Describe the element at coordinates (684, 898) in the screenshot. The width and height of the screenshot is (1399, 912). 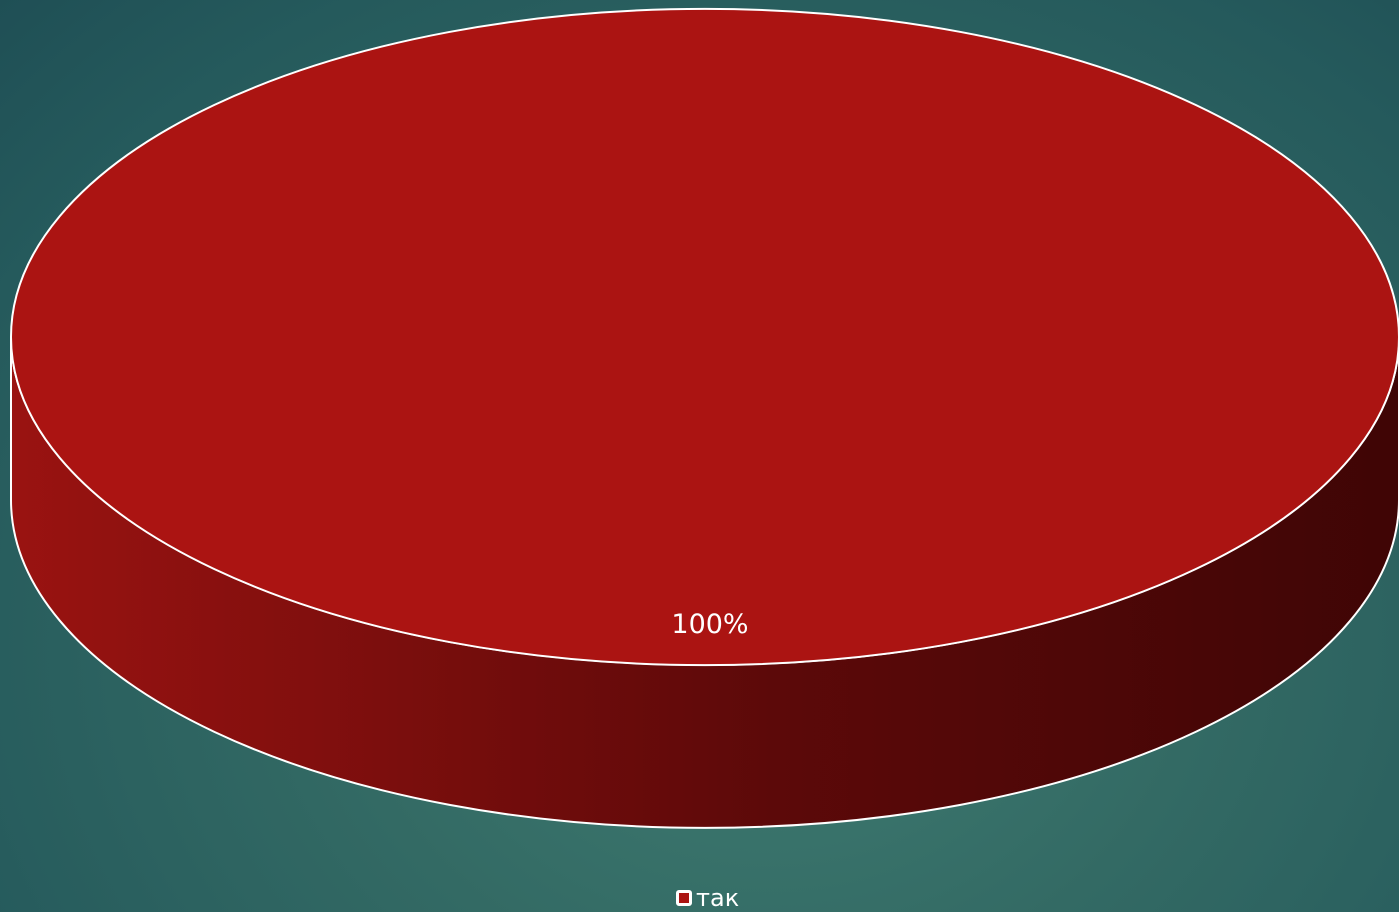
I see `legend-swatch` at that location.